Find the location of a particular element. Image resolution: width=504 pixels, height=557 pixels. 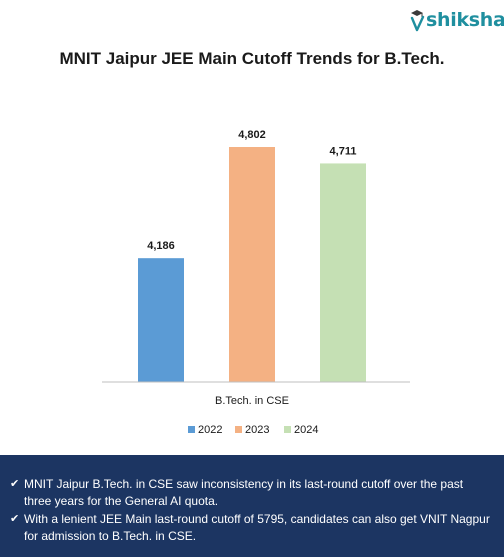

bar-2024 is located at coordinates (343, 272).